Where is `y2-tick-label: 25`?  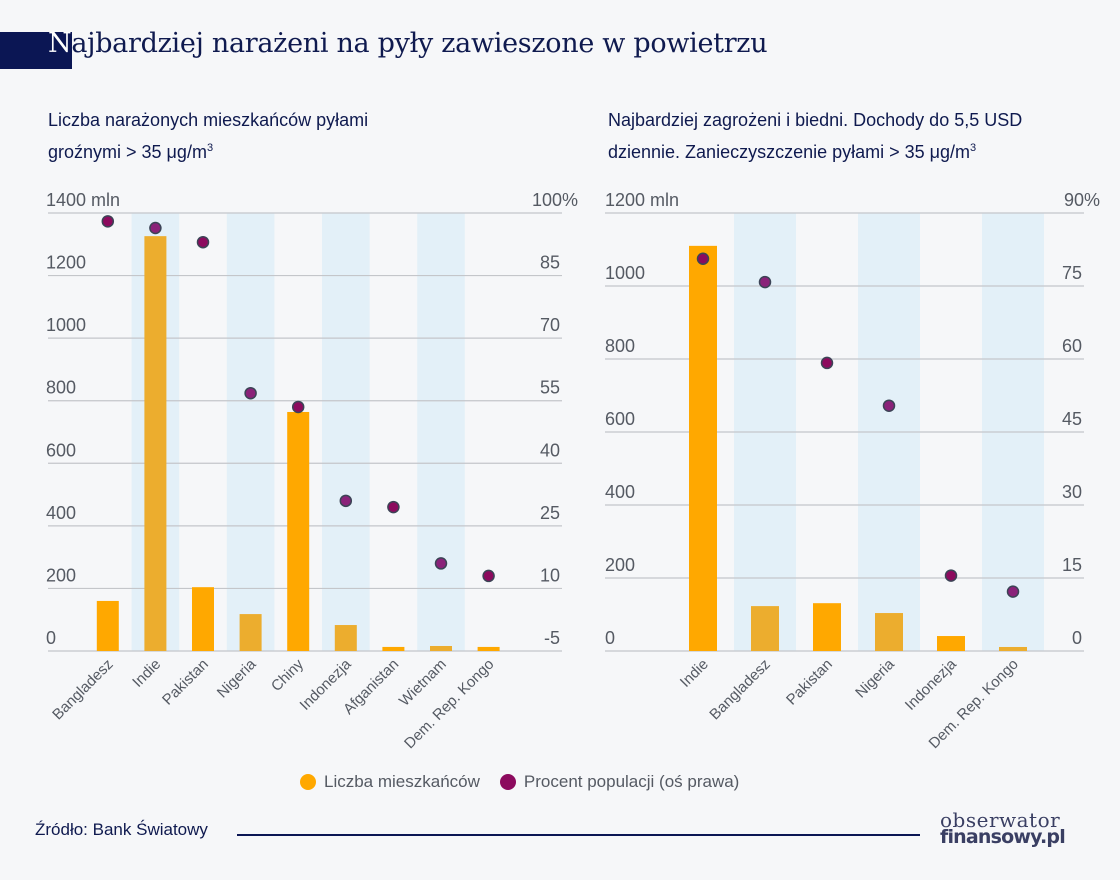 y2-tick-label: 25 is located at coordinates (550, 513).